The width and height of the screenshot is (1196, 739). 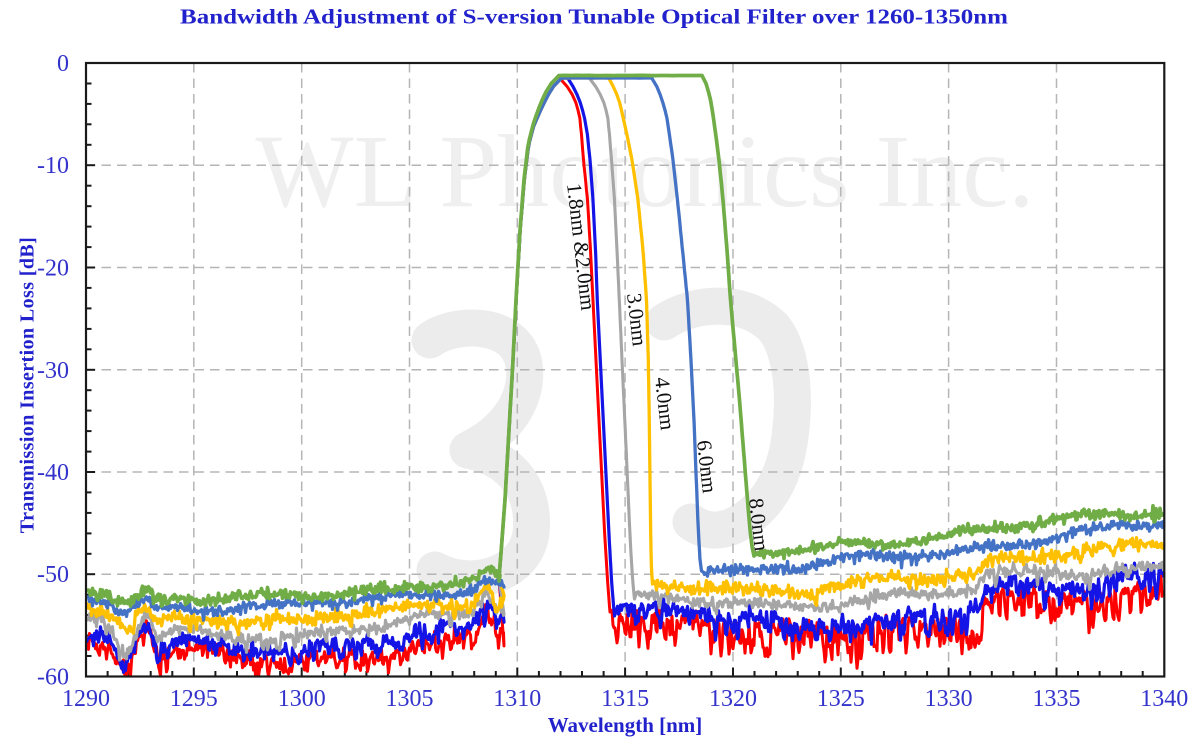 What do you see at coordinates (28, 385) in the screenshot?
I see `svg-text:Transmission Insertion Loss [d: Transmission Insertion Loss [dB]` at bounding box center [28, 385].